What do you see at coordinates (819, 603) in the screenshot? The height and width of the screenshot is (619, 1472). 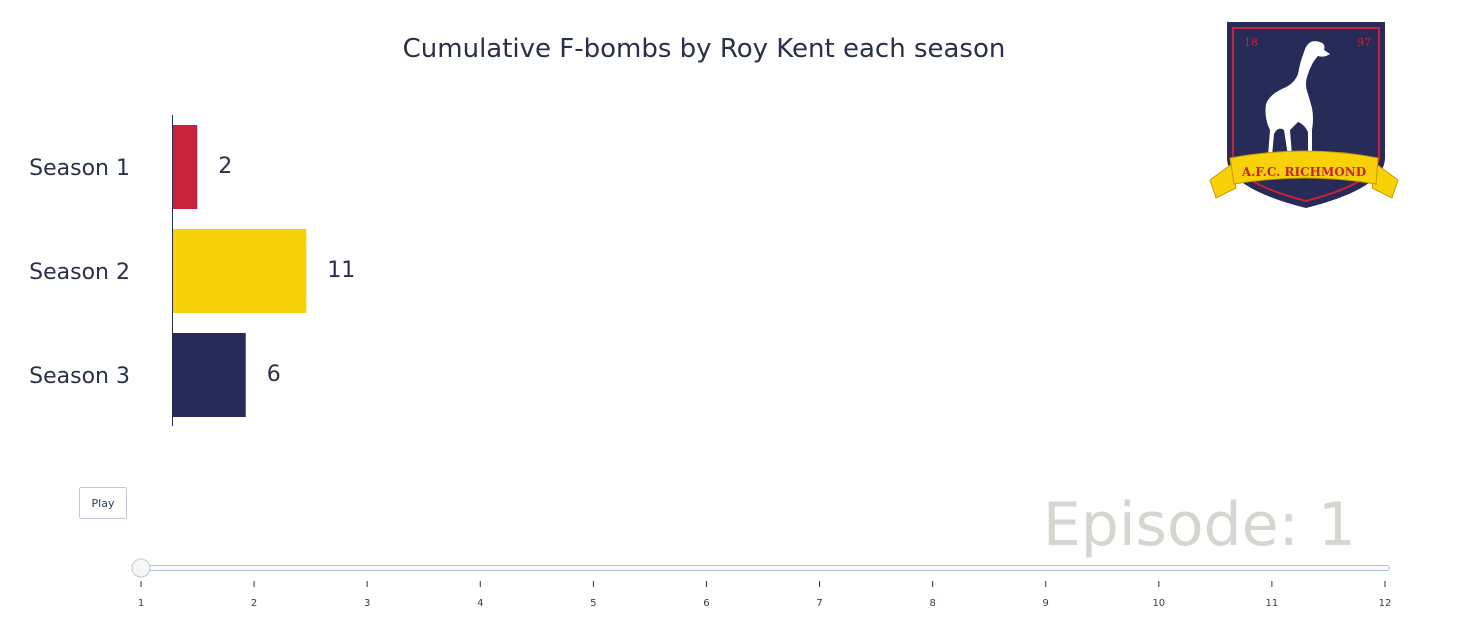 I see `slider-tick-label-7: 7` at bounding box center [819, 603].